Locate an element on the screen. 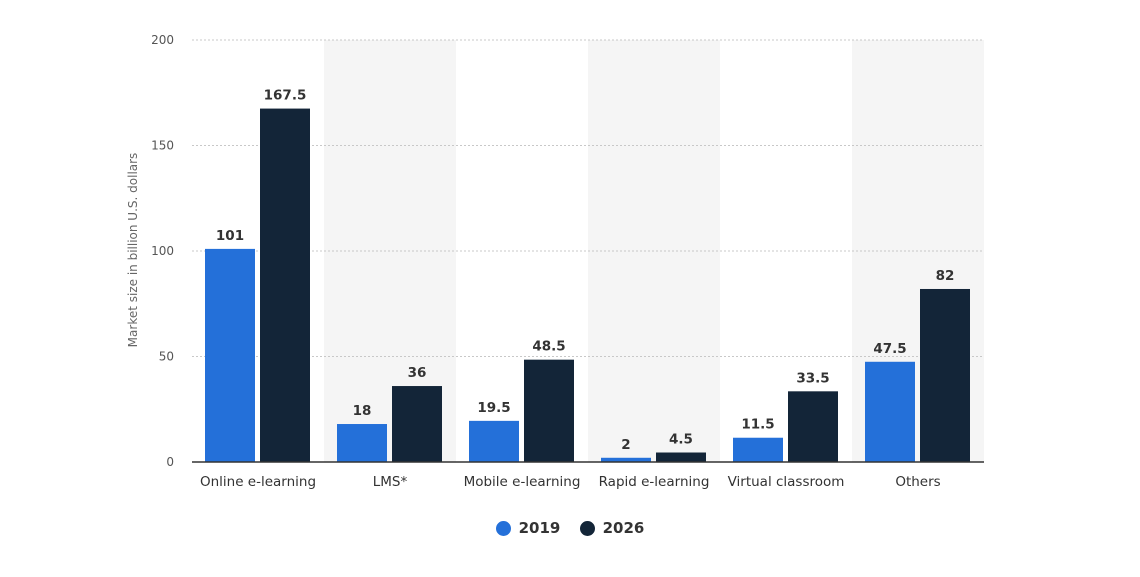  data-label-2026-2: 48.5 is located at coordinates (548, 347).